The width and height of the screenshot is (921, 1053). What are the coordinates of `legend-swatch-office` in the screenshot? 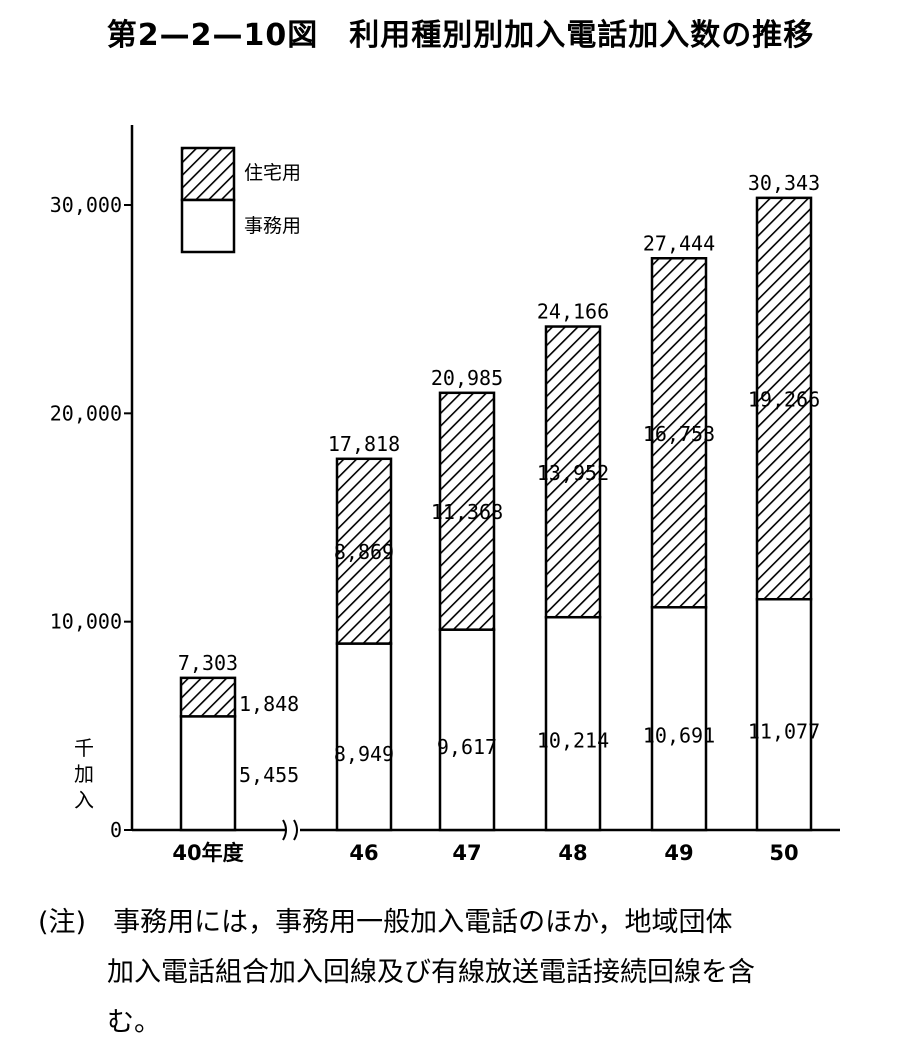 It's located at (208, 226).